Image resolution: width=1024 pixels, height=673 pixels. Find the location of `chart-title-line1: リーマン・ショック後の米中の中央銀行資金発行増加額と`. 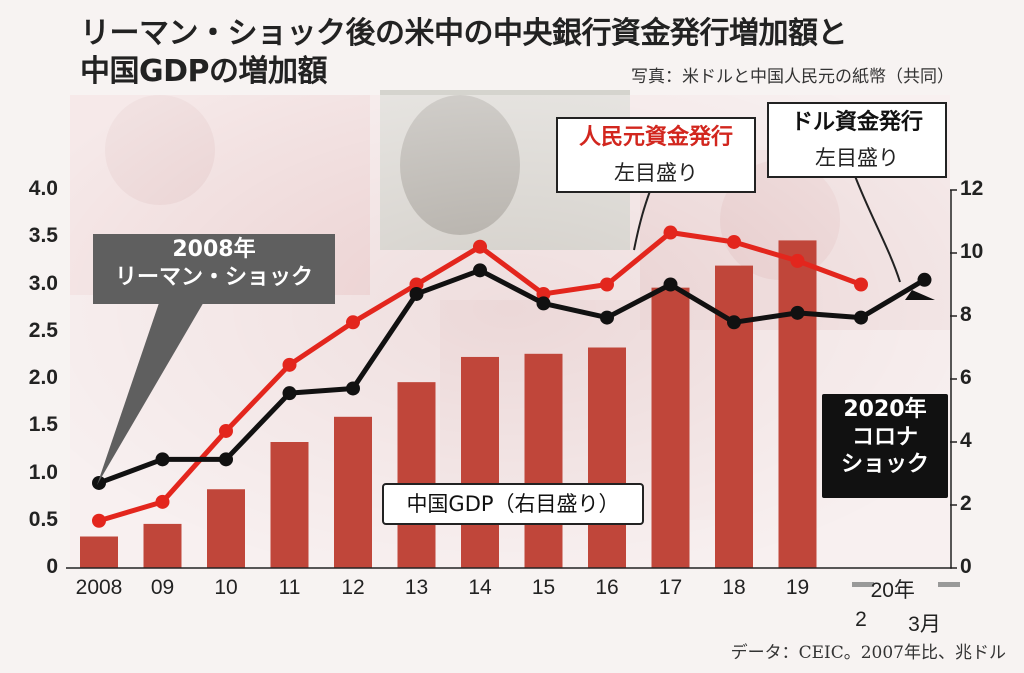

chart-title-line1: リーマン・ショック後の米中の中央銀行資金発行増加額と is located at coordinates (464, 33).